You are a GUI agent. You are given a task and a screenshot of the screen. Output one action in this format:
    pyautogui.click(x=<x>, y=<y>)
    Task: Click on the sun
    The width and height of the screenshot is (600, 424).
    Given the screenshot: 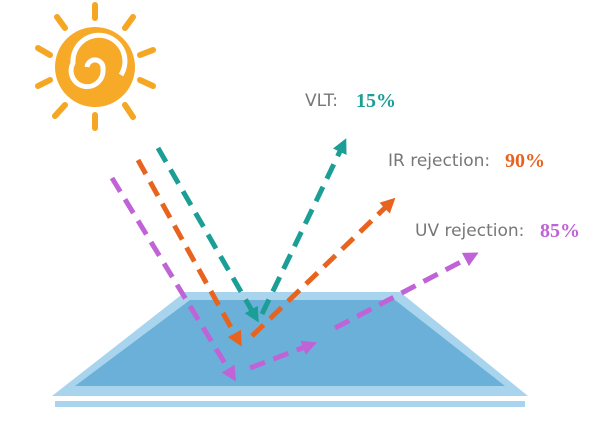 What is the action you would take?
    pyautogui.click(x=95, y=66)
    